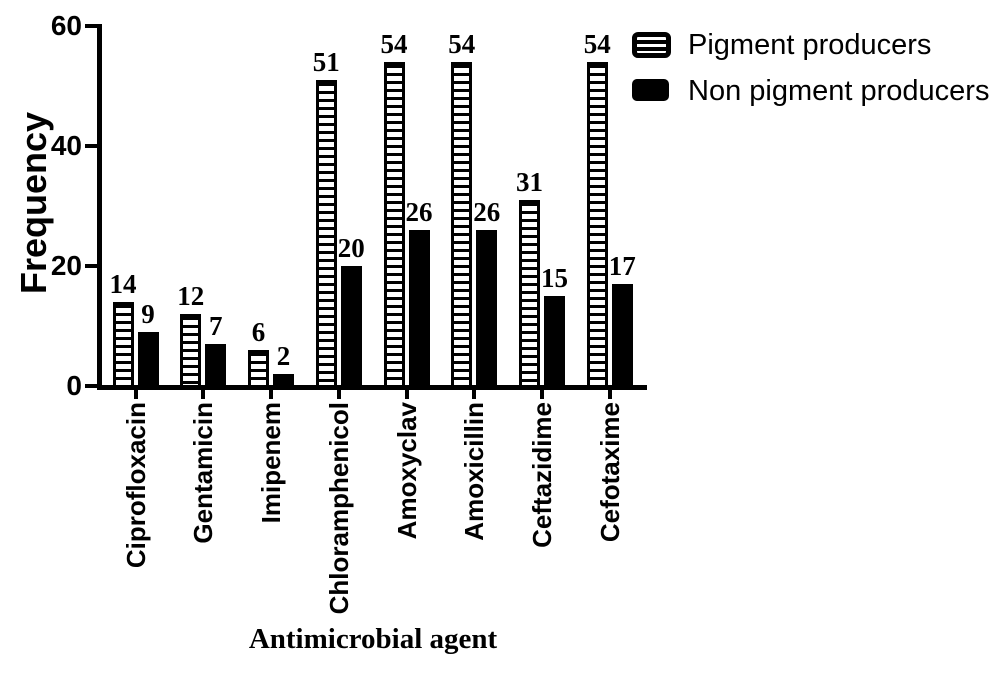 The width and height of the screenshot is (1000, 673). Describe the element at coordinates (191, 296) in the screenshot. I see `bar-value-label: 12` at that location.